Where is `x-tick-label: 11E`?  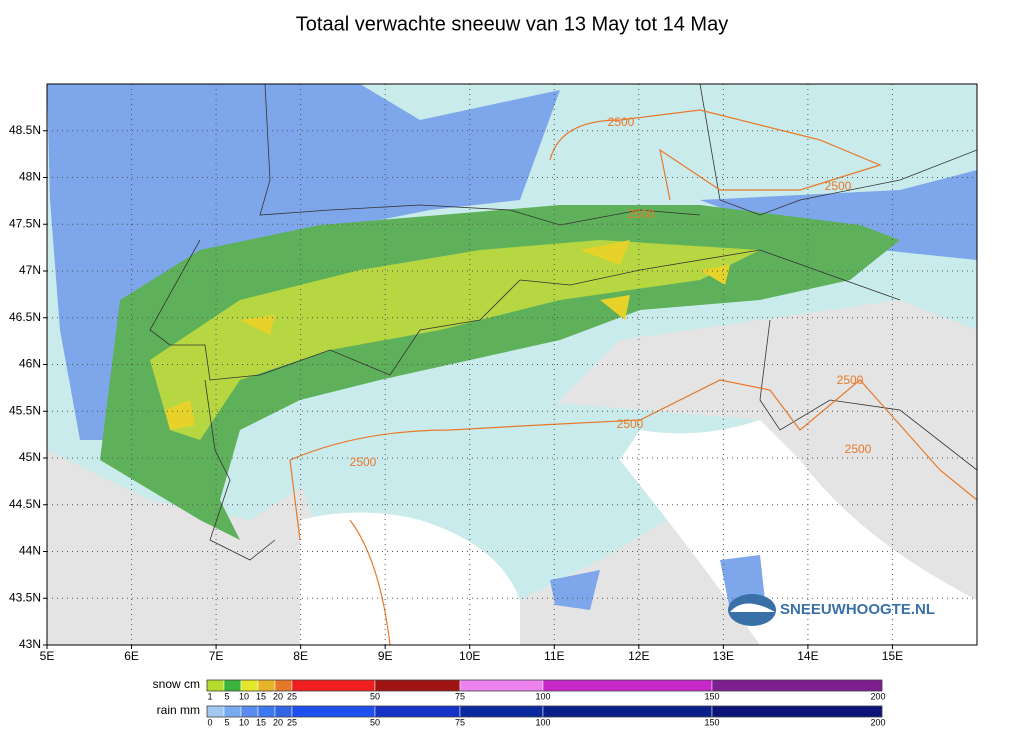
x-tick-label: 11E is located at coordinates (554, 656).